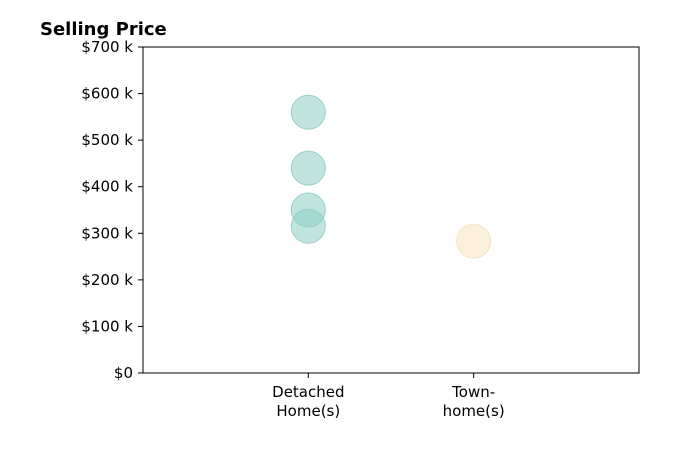  Describe the element at coordinates (107, 140) in the screenshot. I see `y-tick-label: $500 k` at that location.